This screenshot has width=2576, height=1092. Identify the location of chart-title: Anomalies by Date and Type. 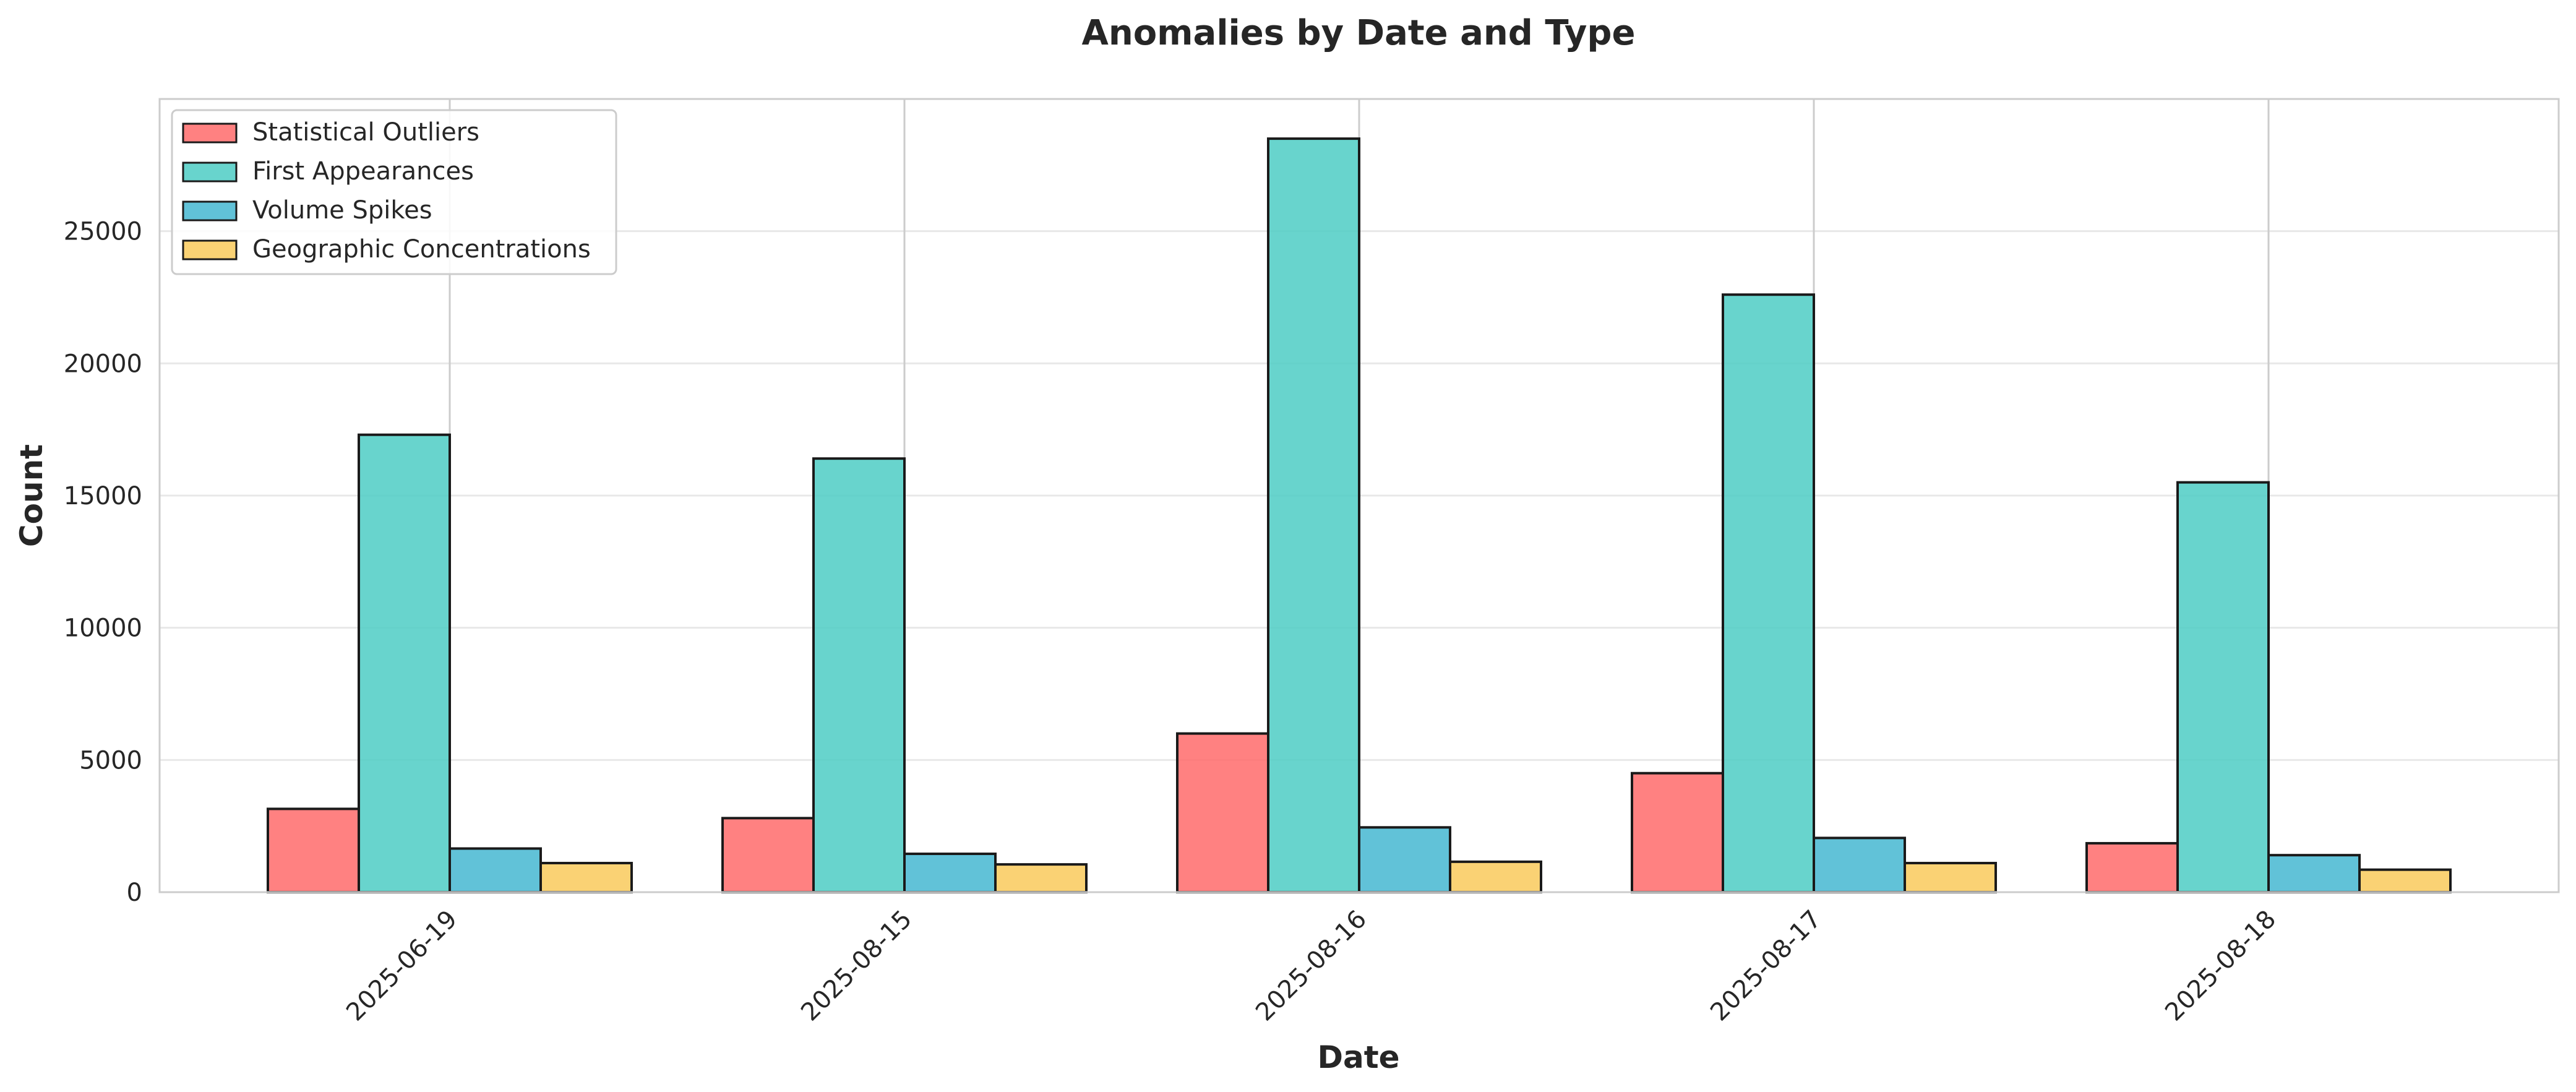
(1359, 33).